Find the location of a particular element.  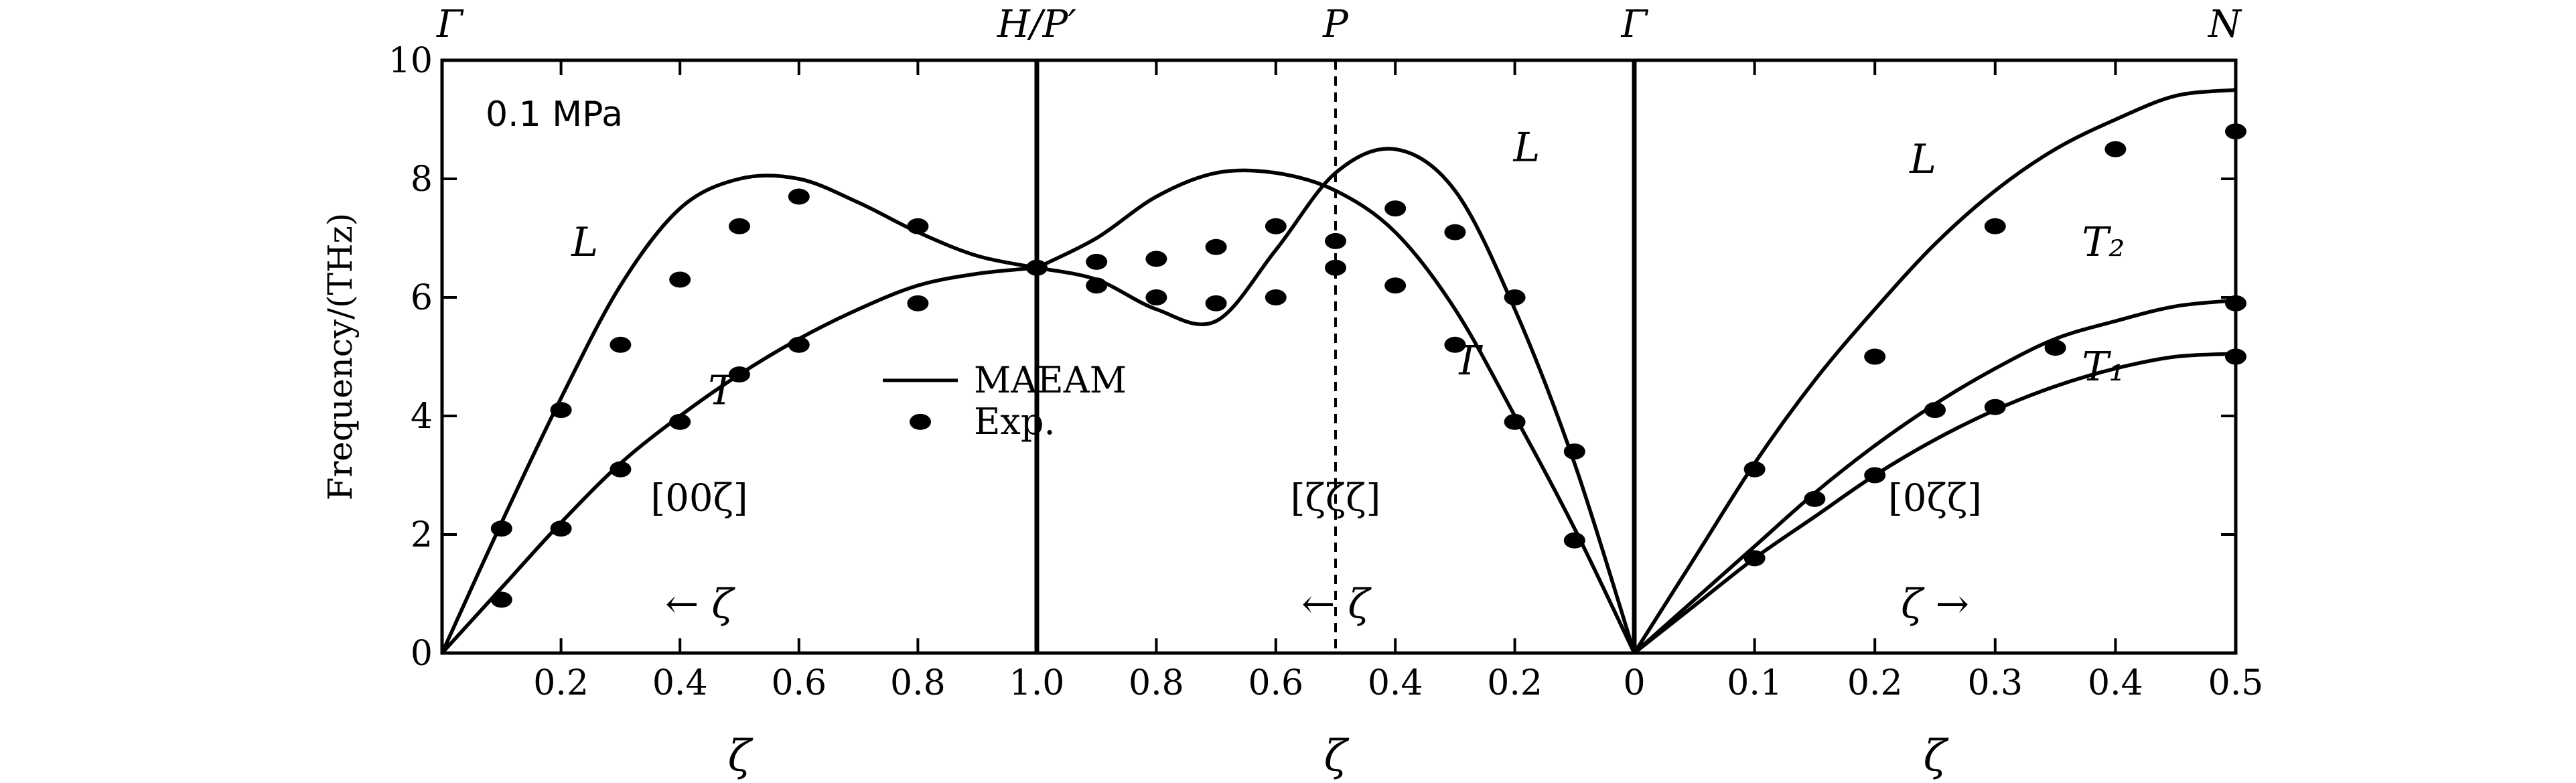

y-tick-label: 4 is located at coordinates (422, 417).